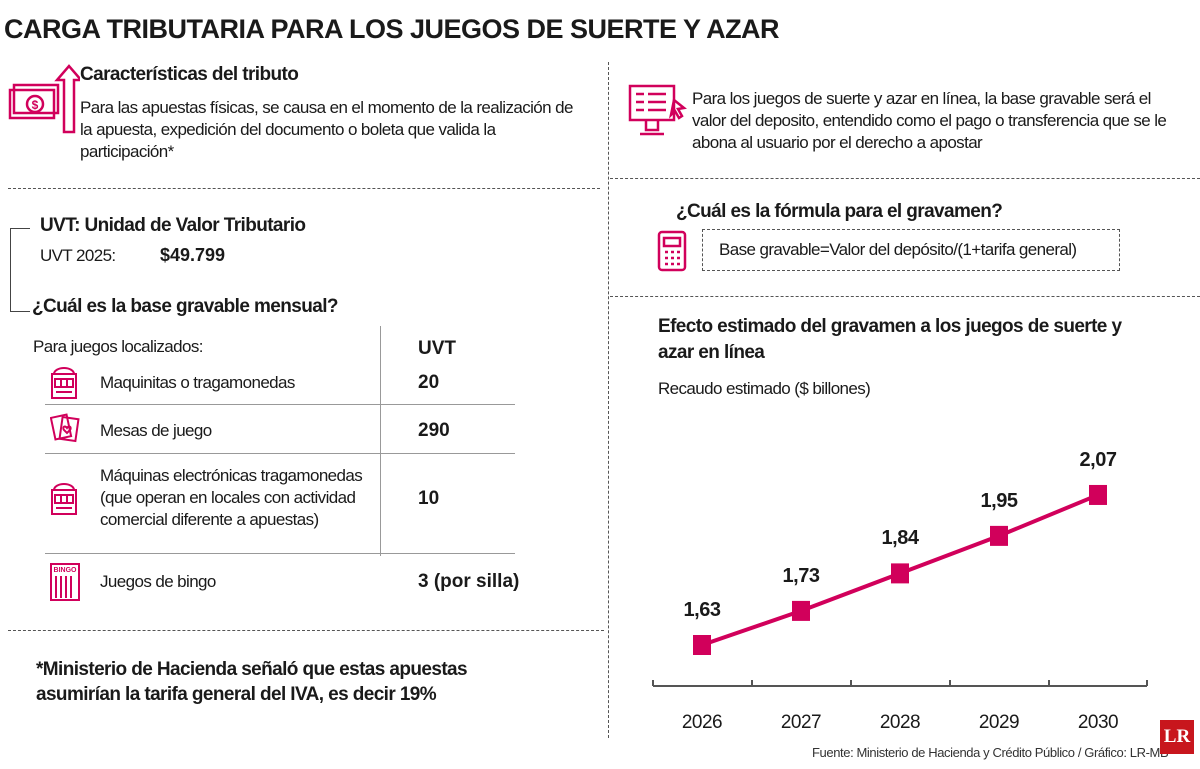 Image resolution: width=1200 pixels, height=769 pixels. I want to click on x-tick-label: 2030, so click(1098, 722).